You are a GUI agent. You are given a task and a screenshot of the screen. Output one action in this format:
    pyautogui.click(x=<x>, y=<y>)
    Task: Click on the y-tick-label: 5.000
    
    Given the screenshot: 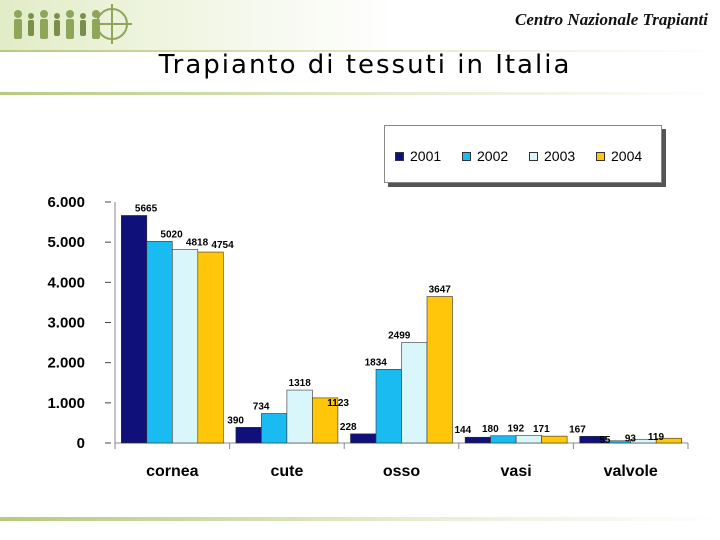 What is the action you would take?
    pyautogui.click(x=66, y=242)
    